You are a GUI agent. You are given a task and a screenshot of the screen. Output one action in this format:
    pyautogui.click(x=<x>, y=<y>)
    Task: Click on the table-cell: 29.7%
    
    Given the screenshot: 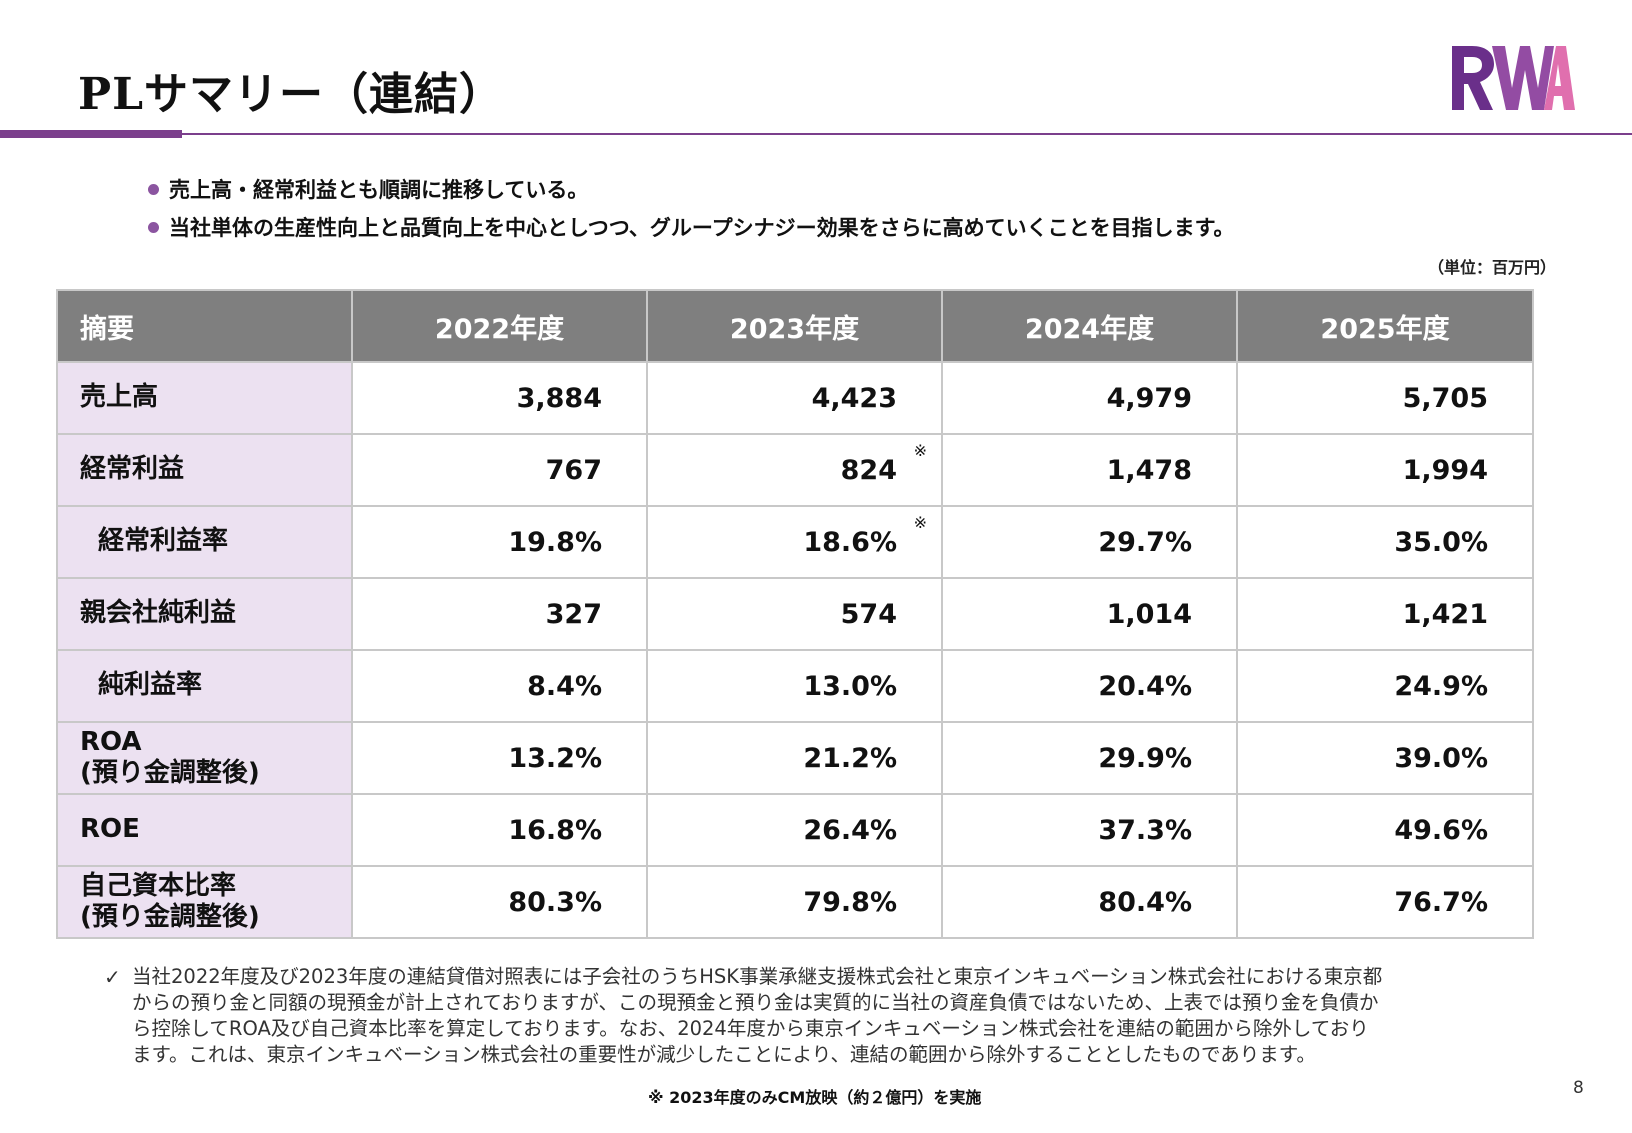 What is the action you would take?
    pyautogui.click(x=1089, y=542)
    